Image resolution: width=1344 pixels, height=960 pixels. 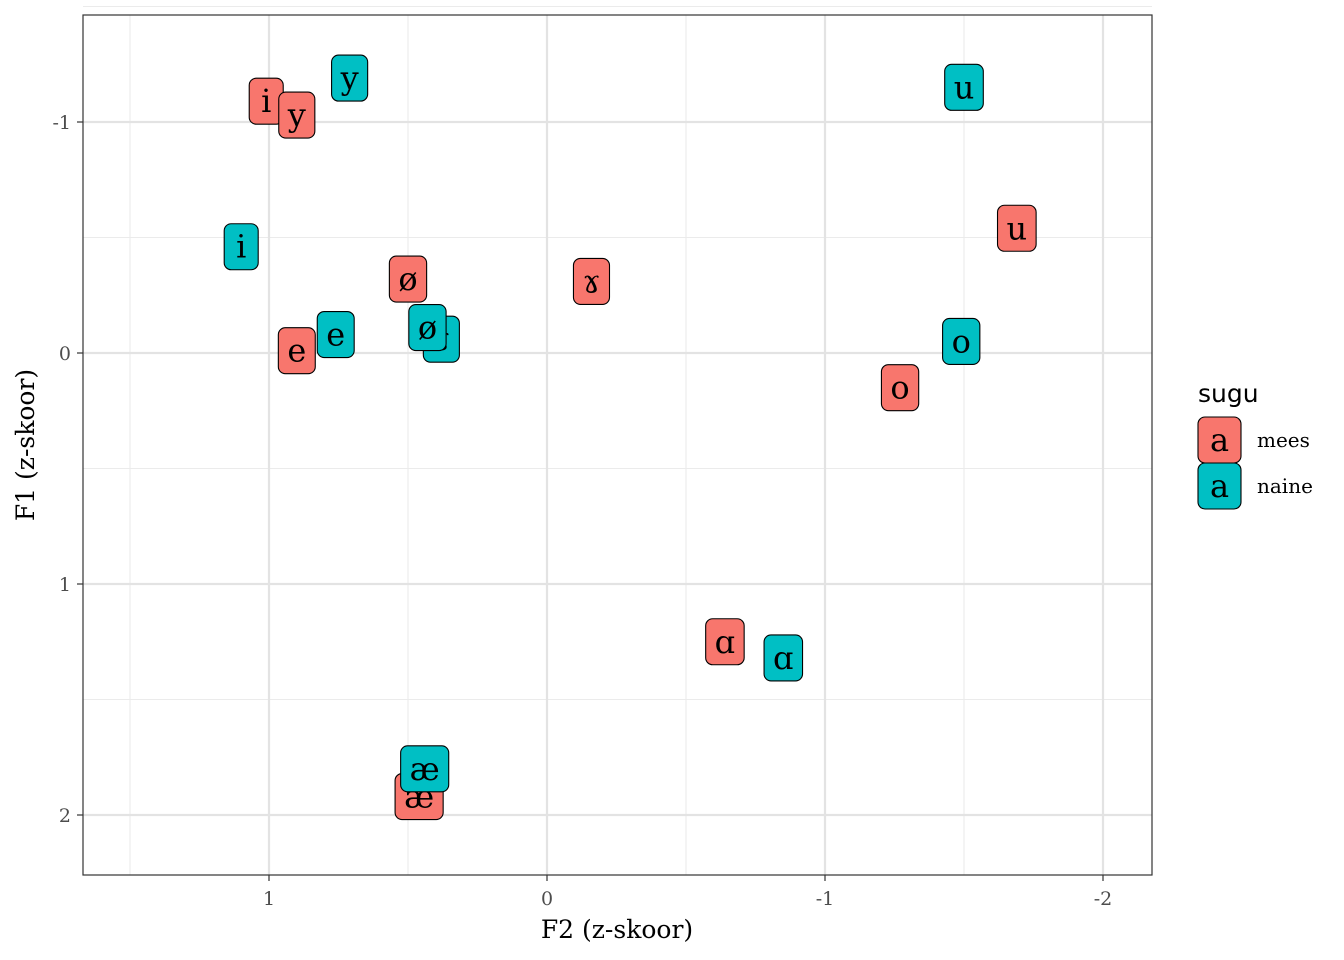 I want to click on point-label: ɤ, so click(x=591, y=281).